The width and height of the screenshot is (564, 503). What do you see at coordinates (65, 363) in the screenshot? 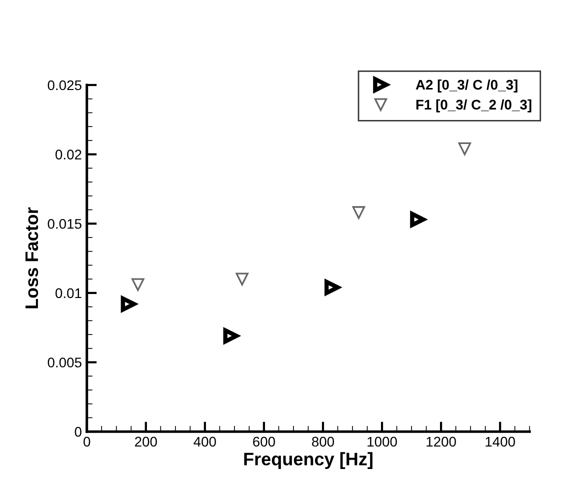
I see `y-tick-label: 0.005` at bounding box center [65, 363].